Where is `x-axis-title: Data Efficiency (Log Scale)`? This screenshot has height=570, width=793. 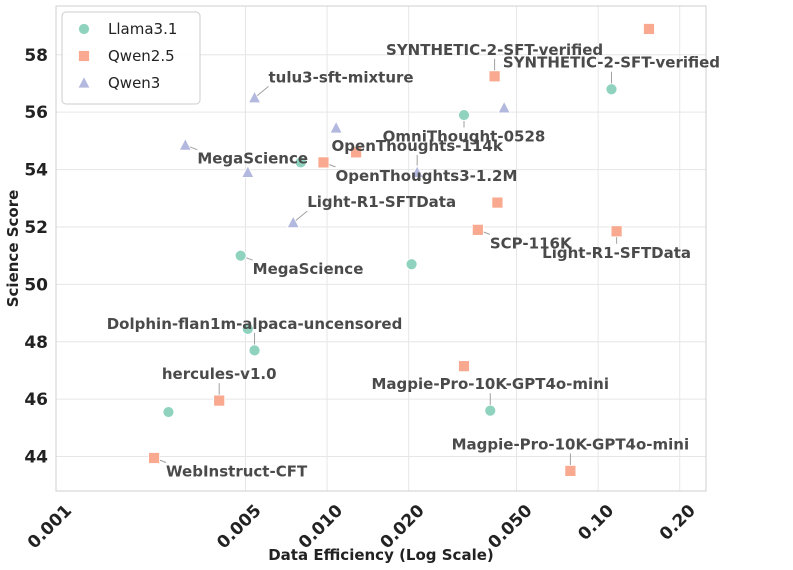 x-axis-title: Data Efficiency (Log Scale) is located at coordinates (381, 555).